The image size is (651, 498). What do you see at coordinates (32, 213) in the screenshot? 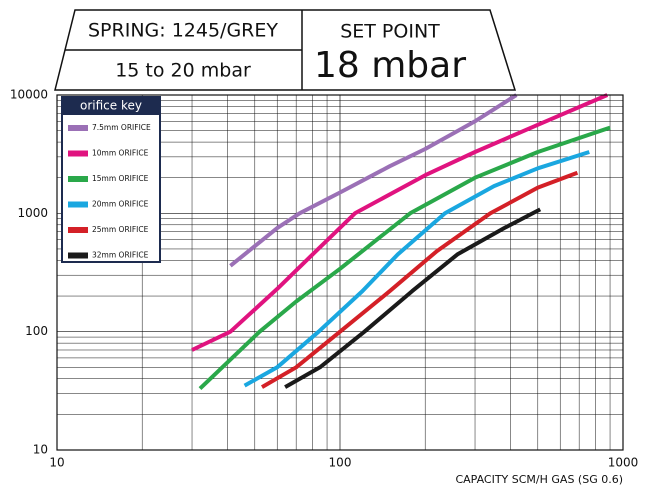
I see `y-tick-label: 1000` at bounding box center [32, 213].